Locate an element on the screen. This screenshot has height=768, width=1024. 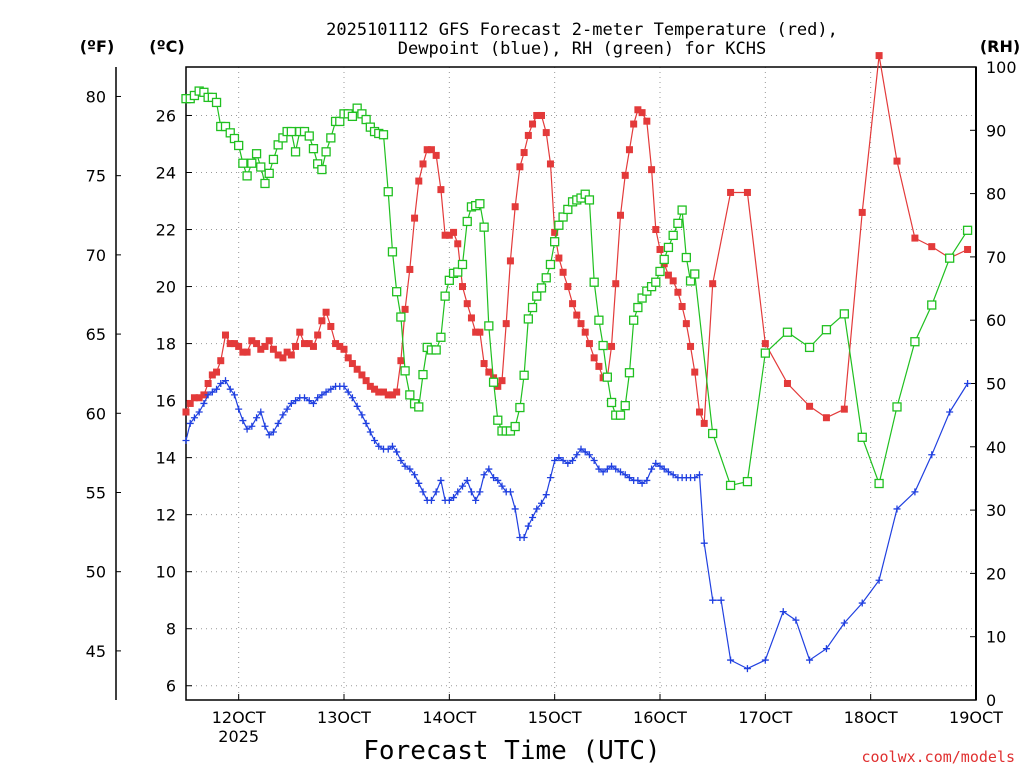
rh-tick-label: 50 is located at coordinates (996, 384).